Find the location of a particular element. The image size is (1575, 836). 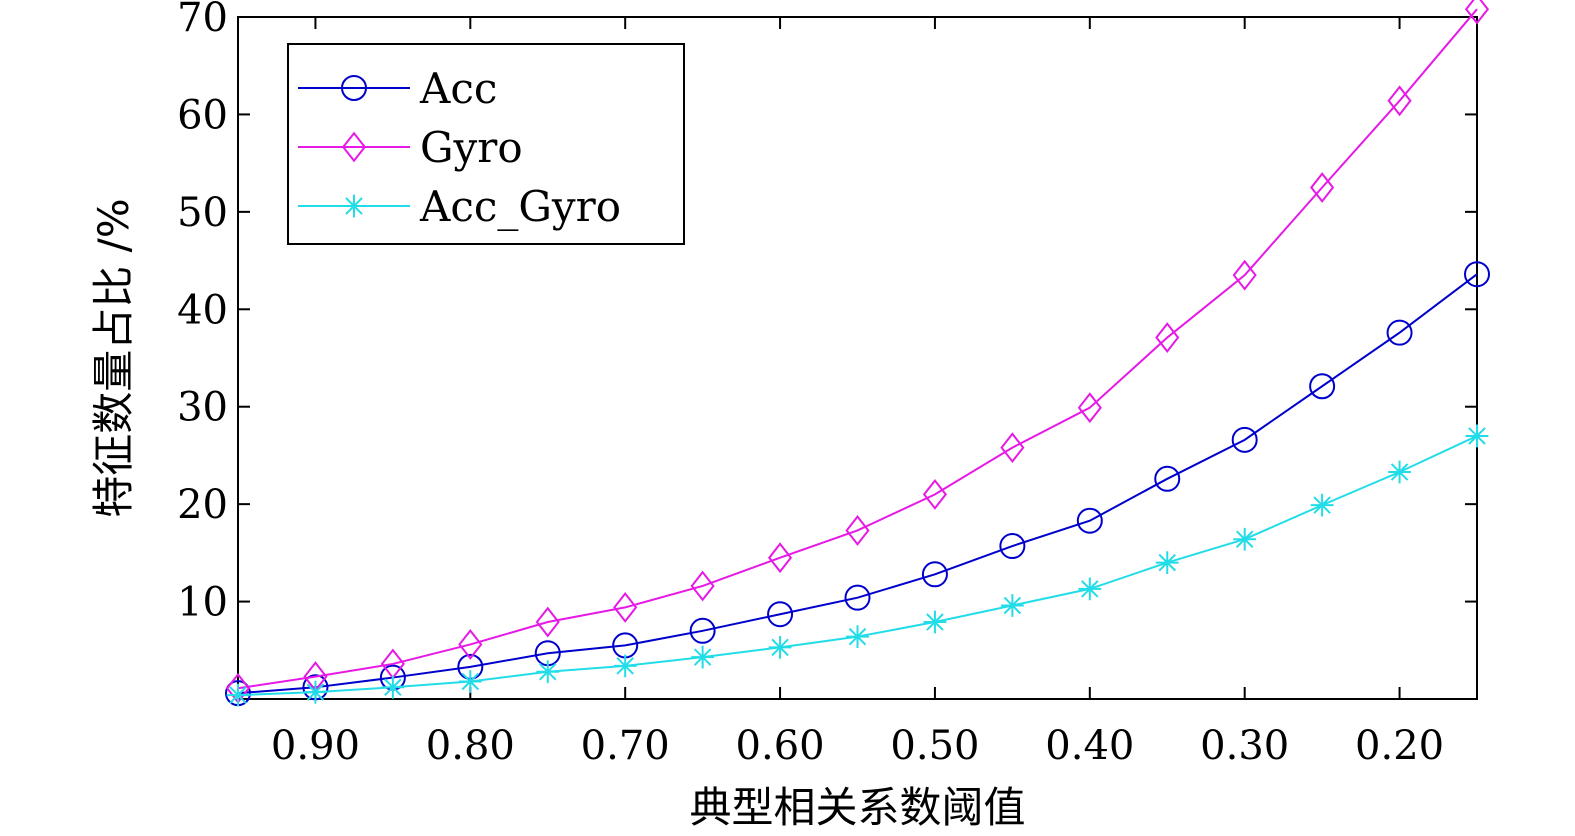

legend-label: Acc_Gyro is located at coordinates (520, 206).